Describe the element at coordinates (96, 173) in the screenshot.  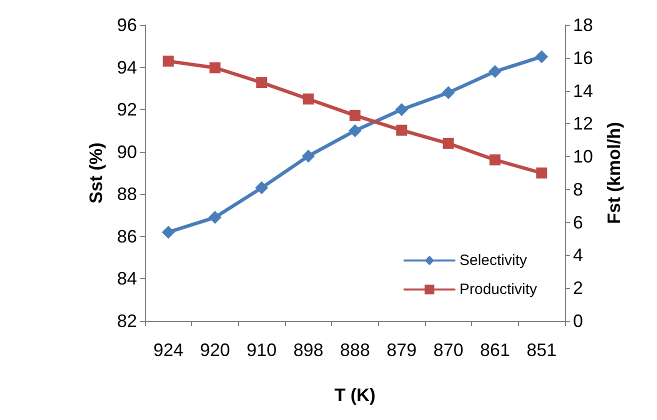
I see `y-axis-title: Sst (%)` at that location.